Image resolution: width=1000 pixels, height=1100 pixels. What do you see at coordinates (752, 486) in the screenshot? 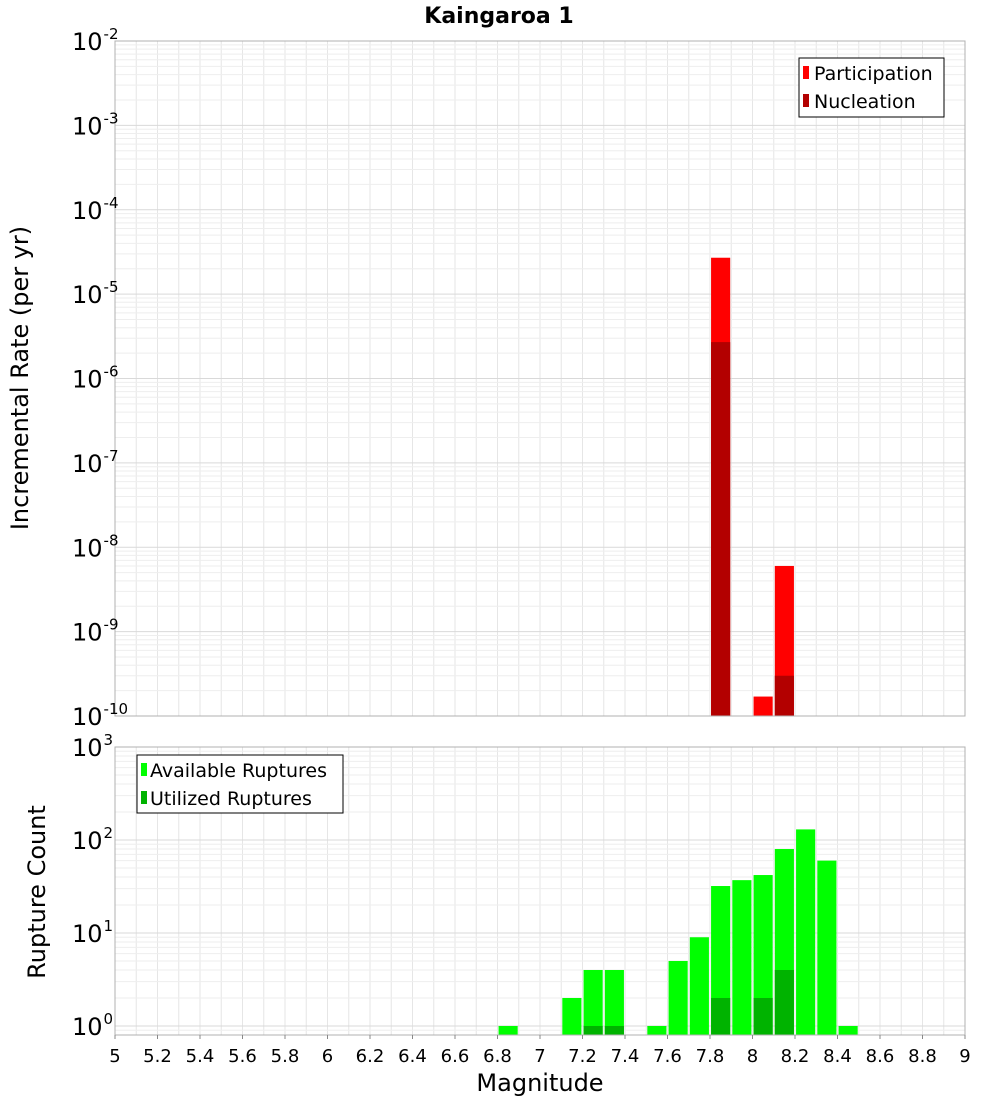
I see `rate-bars` at bounding box center [752, 486].